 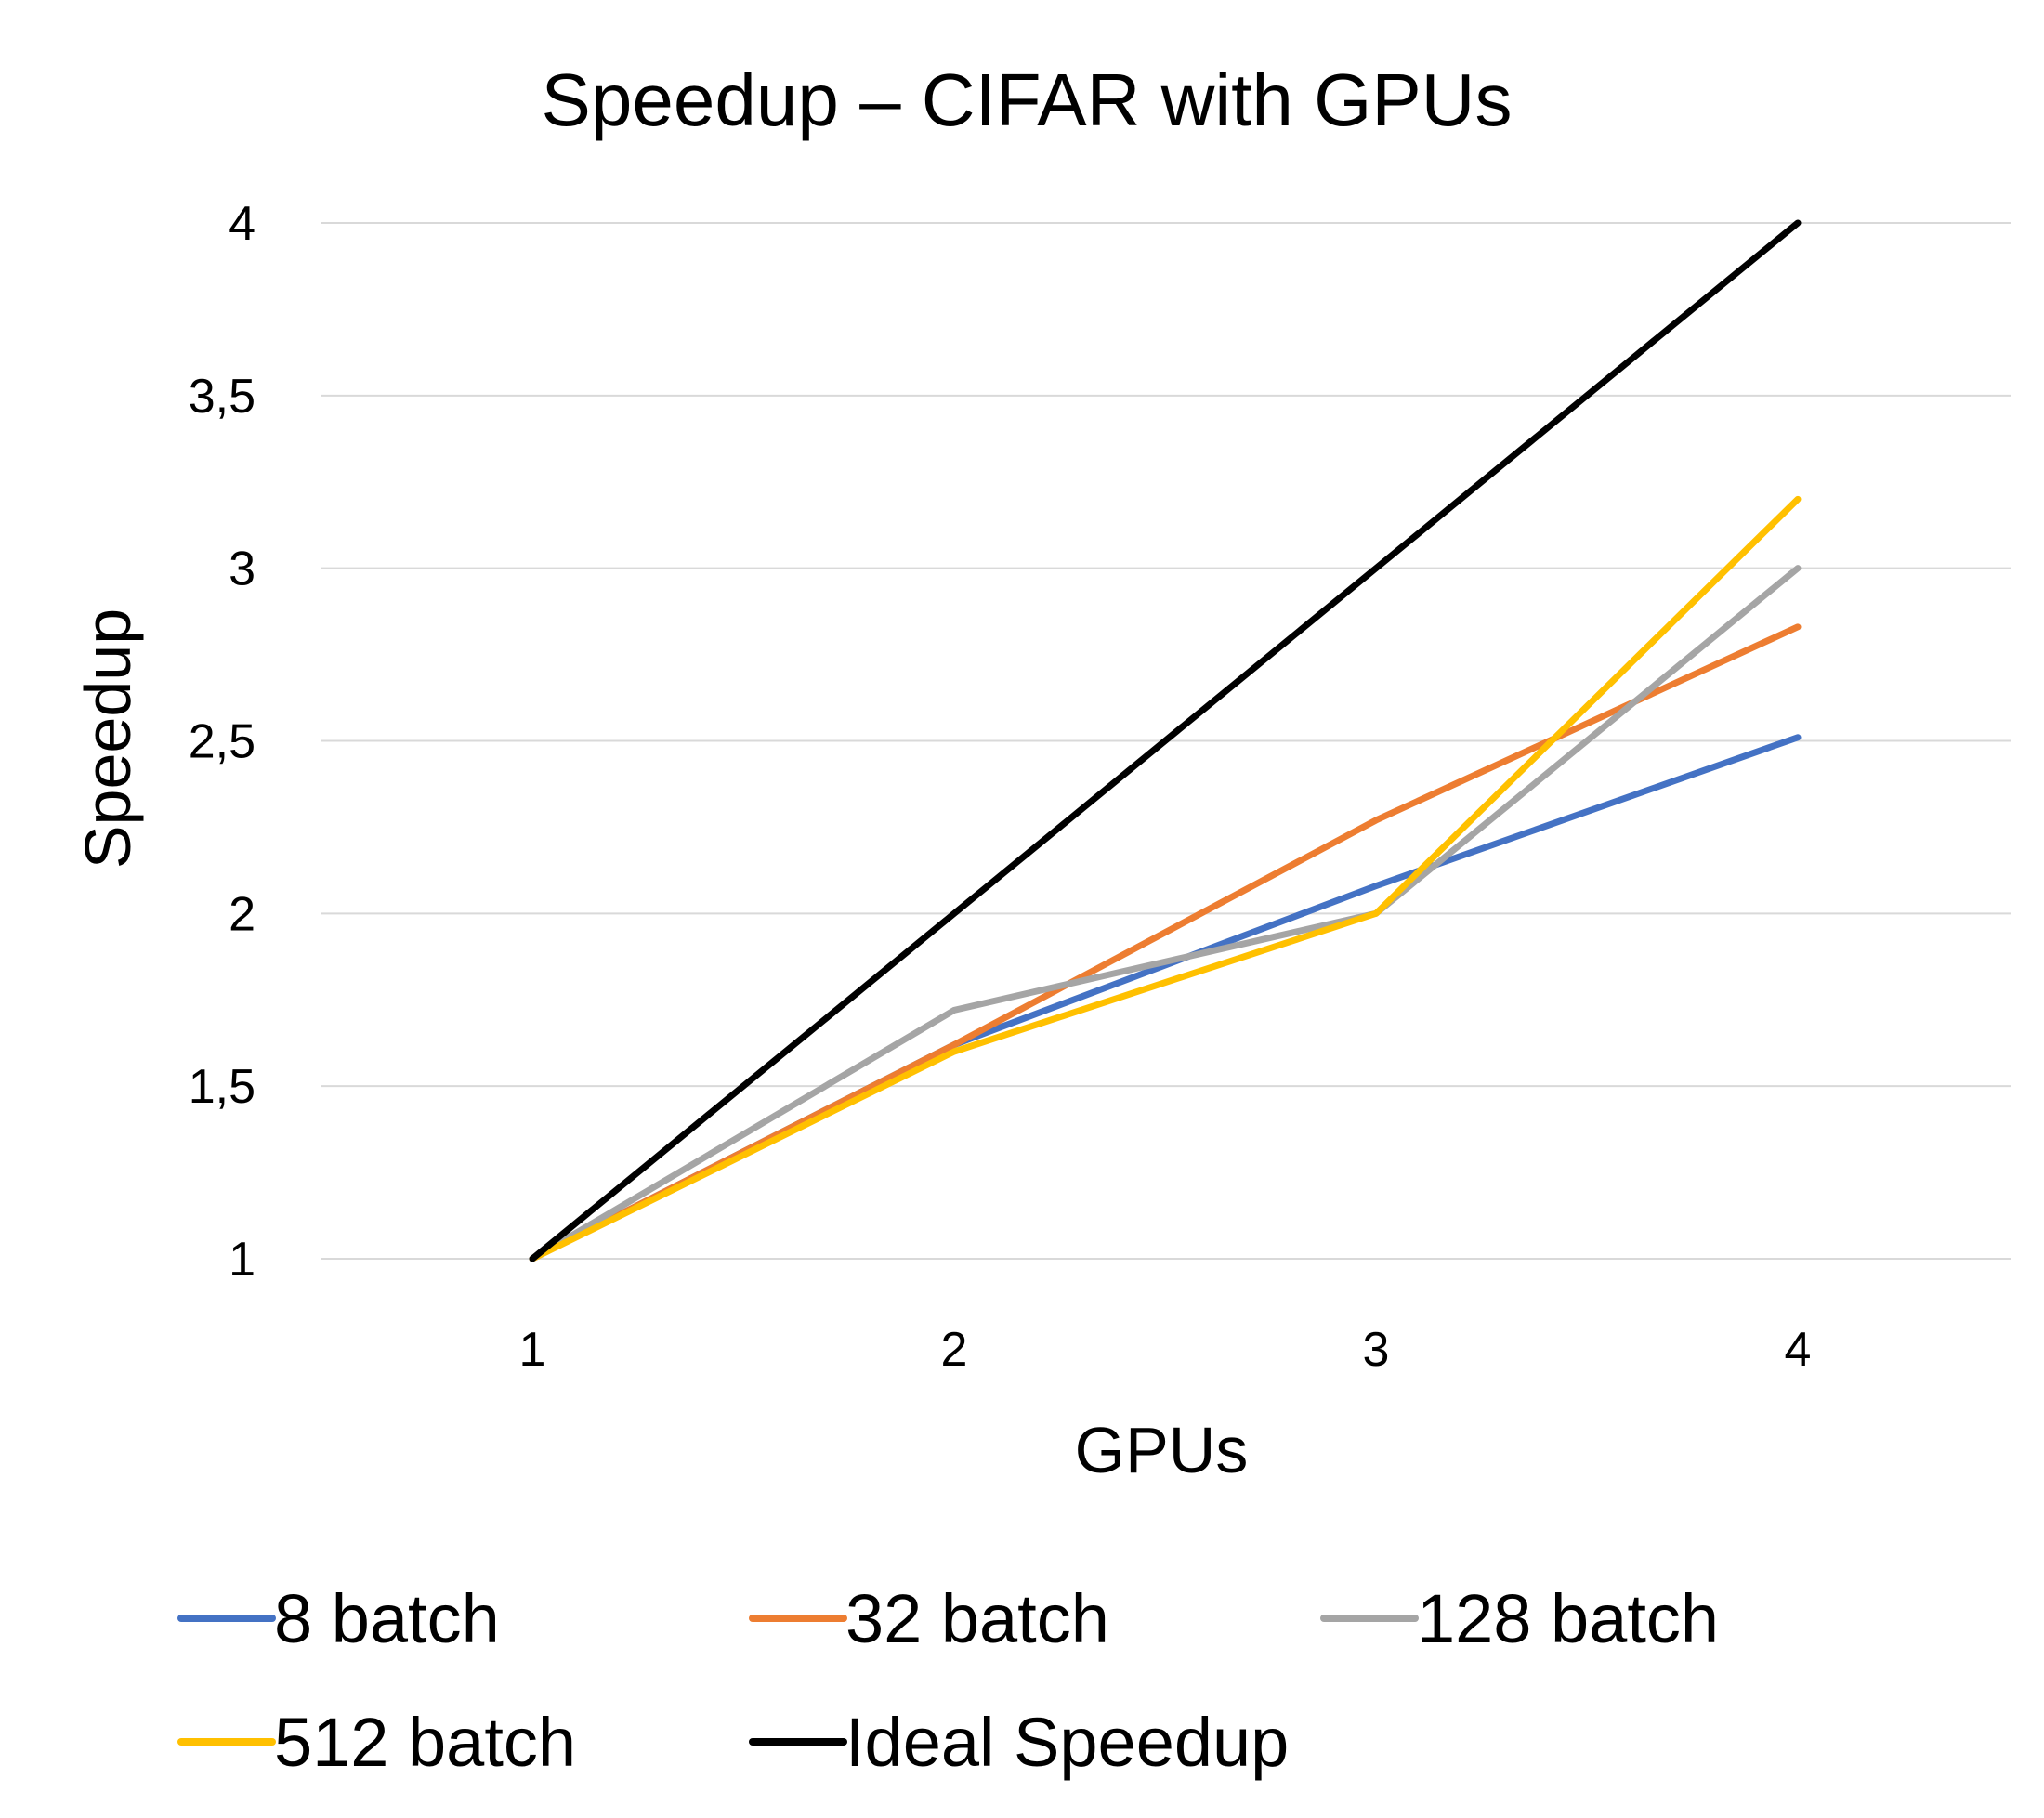 What do you see at coordinates (222, 1087) in the screenshot?
I see `y-tick-label: 1,5` at bounding box center [222, 1087].